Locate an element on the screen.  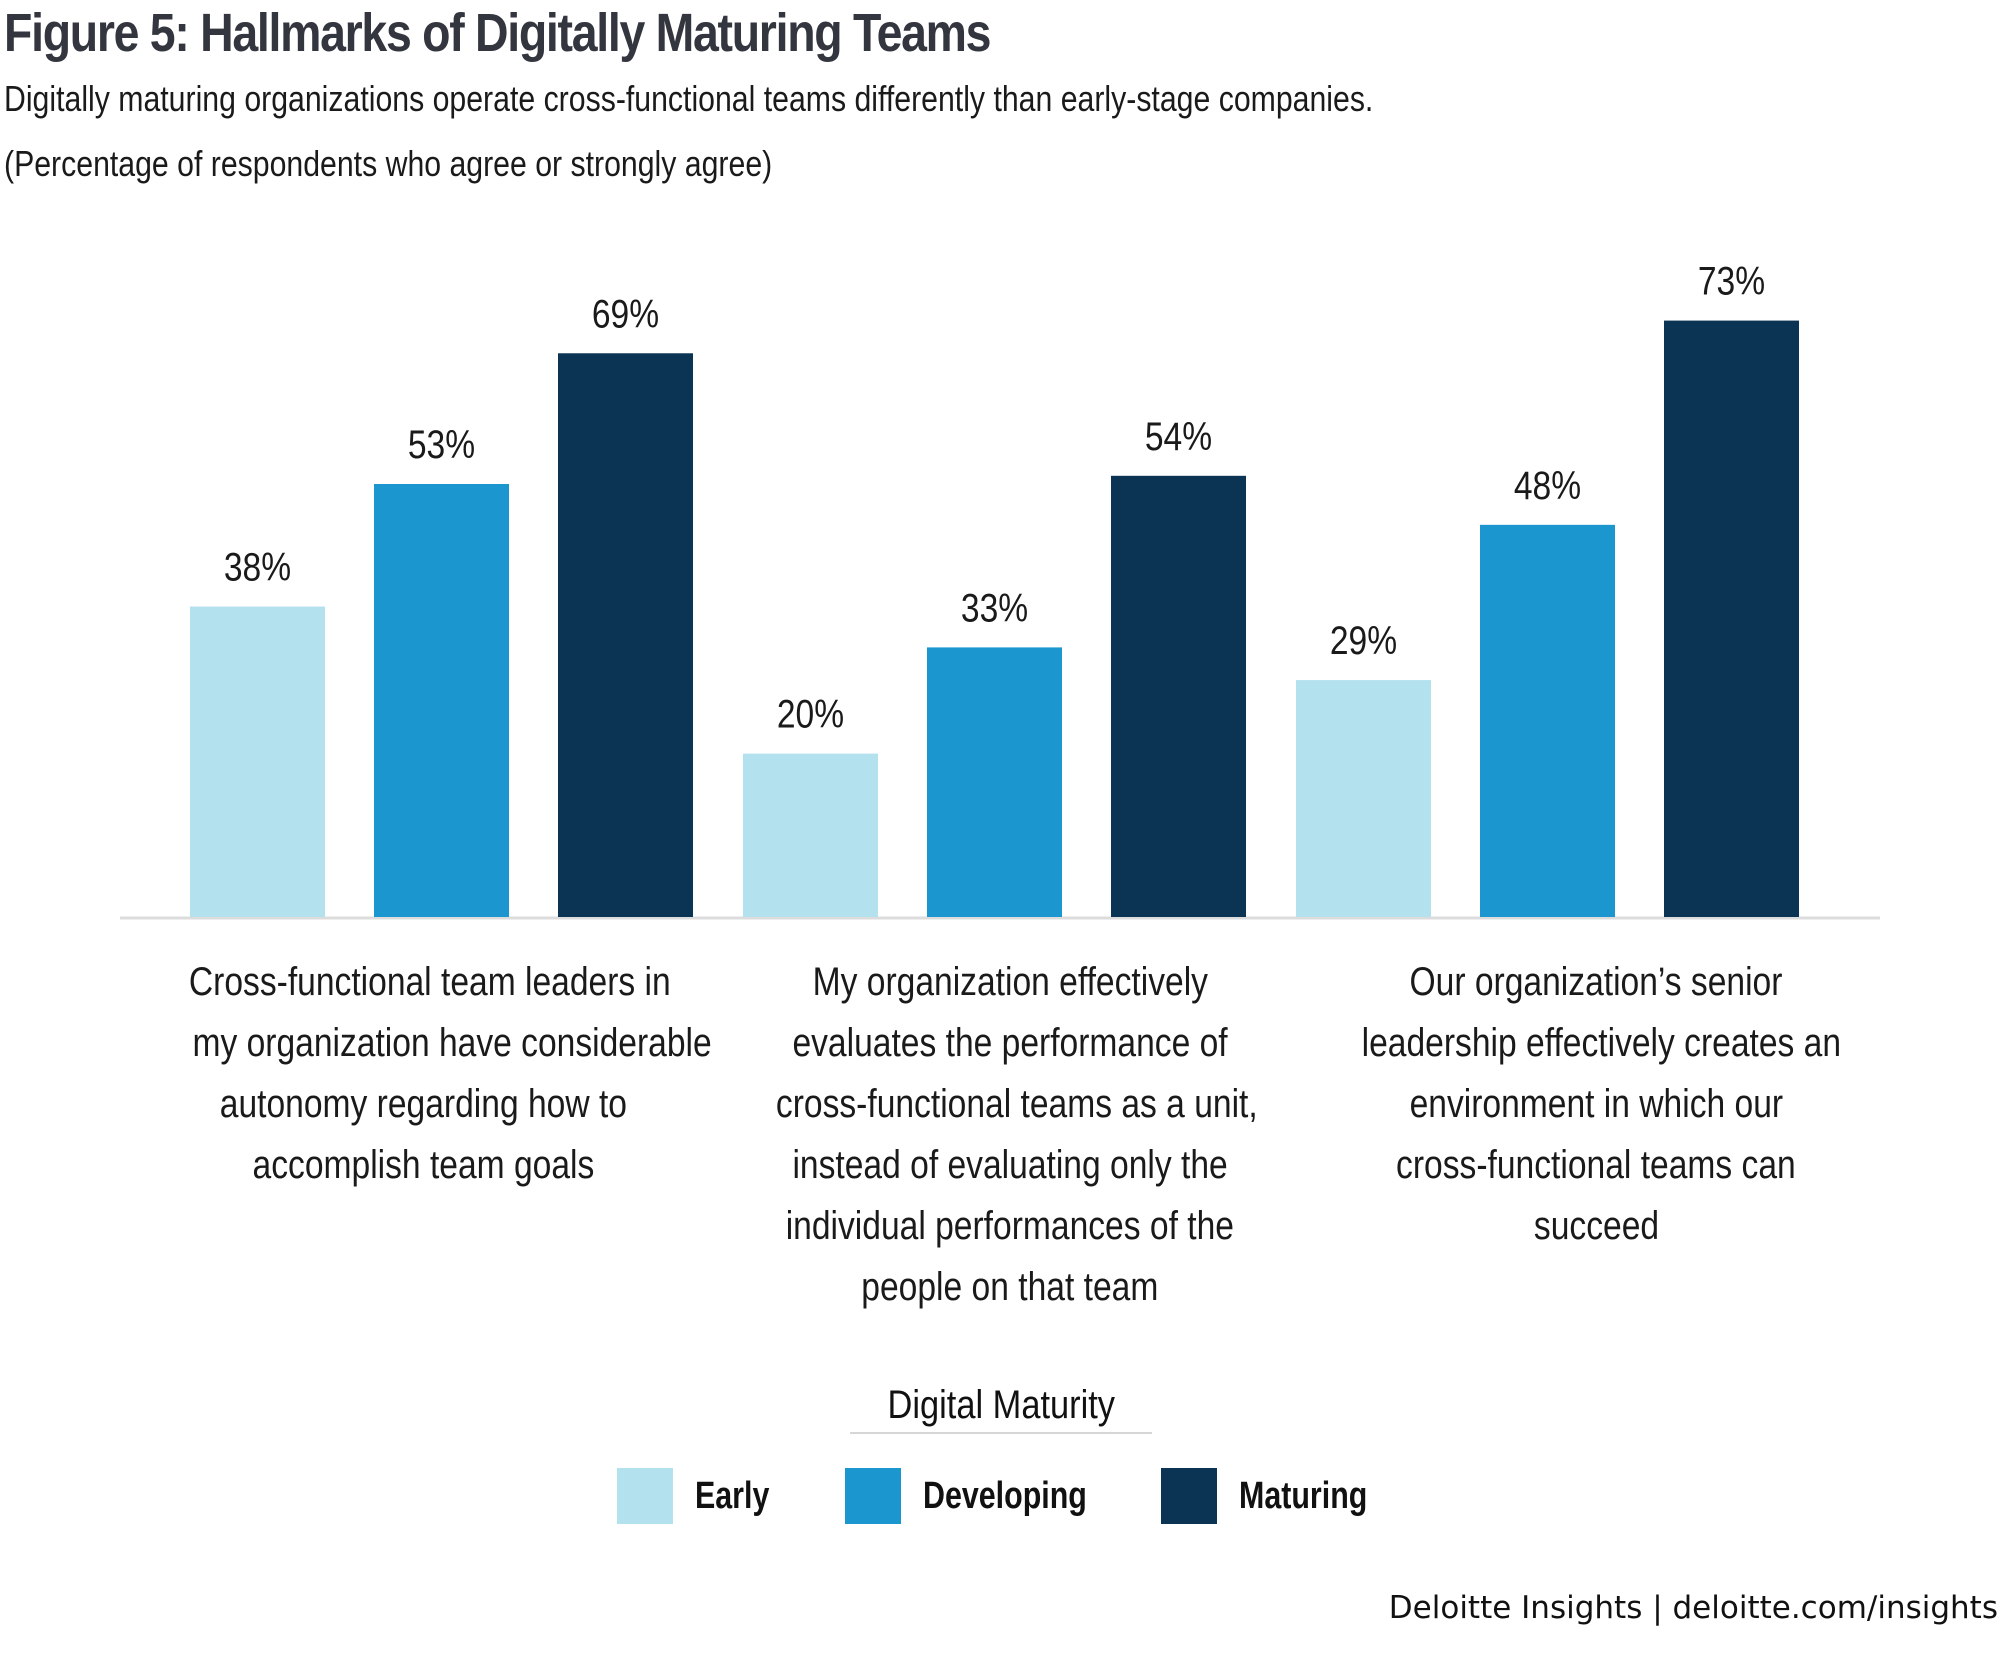
legend-label-developing: Developing is located at coordinates (1005, 1495).